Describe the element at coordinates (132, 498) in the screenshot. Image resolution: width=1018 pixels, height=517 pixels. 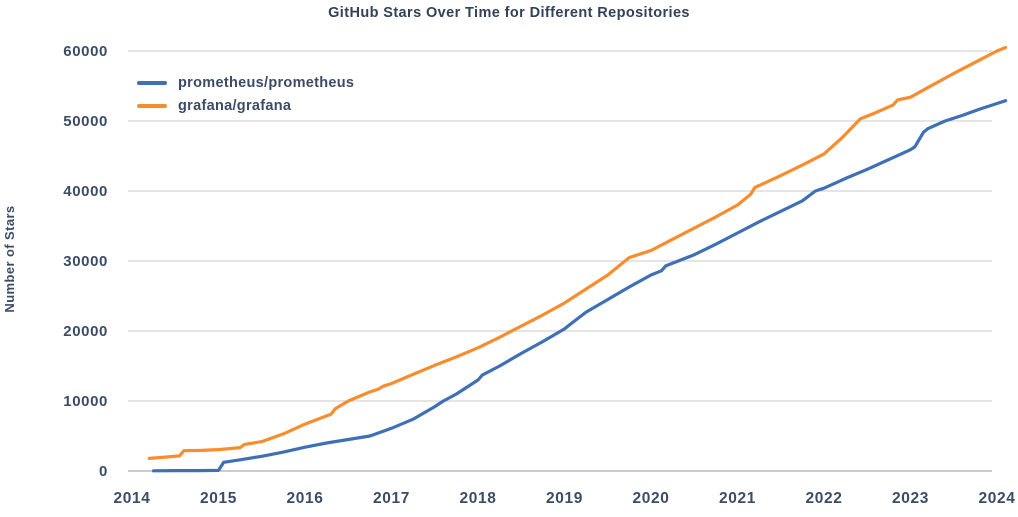
I see `x-tick-label: 2014` at that location.